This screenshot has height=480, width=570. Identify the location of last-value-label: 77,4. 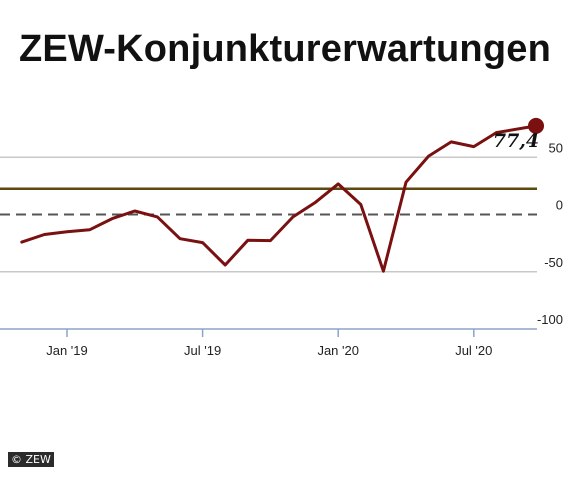
(516, 141).